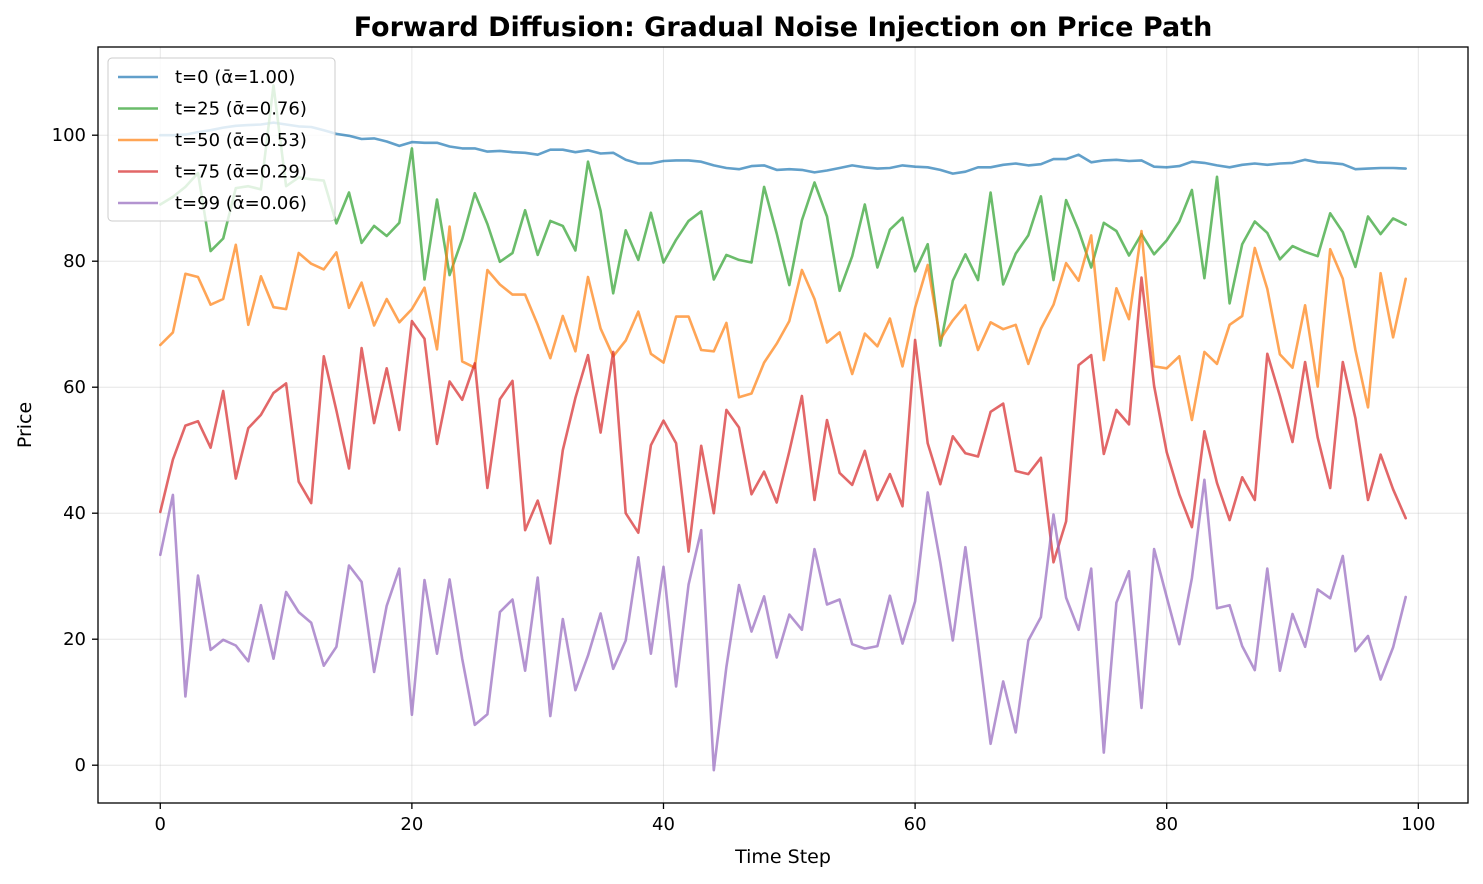  I want to click on legend-label: t=99 (ᾱ=0.06), so click(241, 203).